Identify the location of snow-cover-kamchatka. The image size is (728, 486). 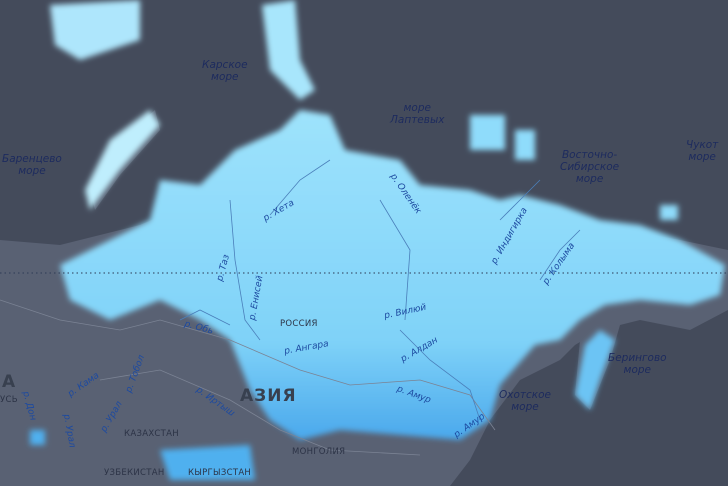
(595, 370).